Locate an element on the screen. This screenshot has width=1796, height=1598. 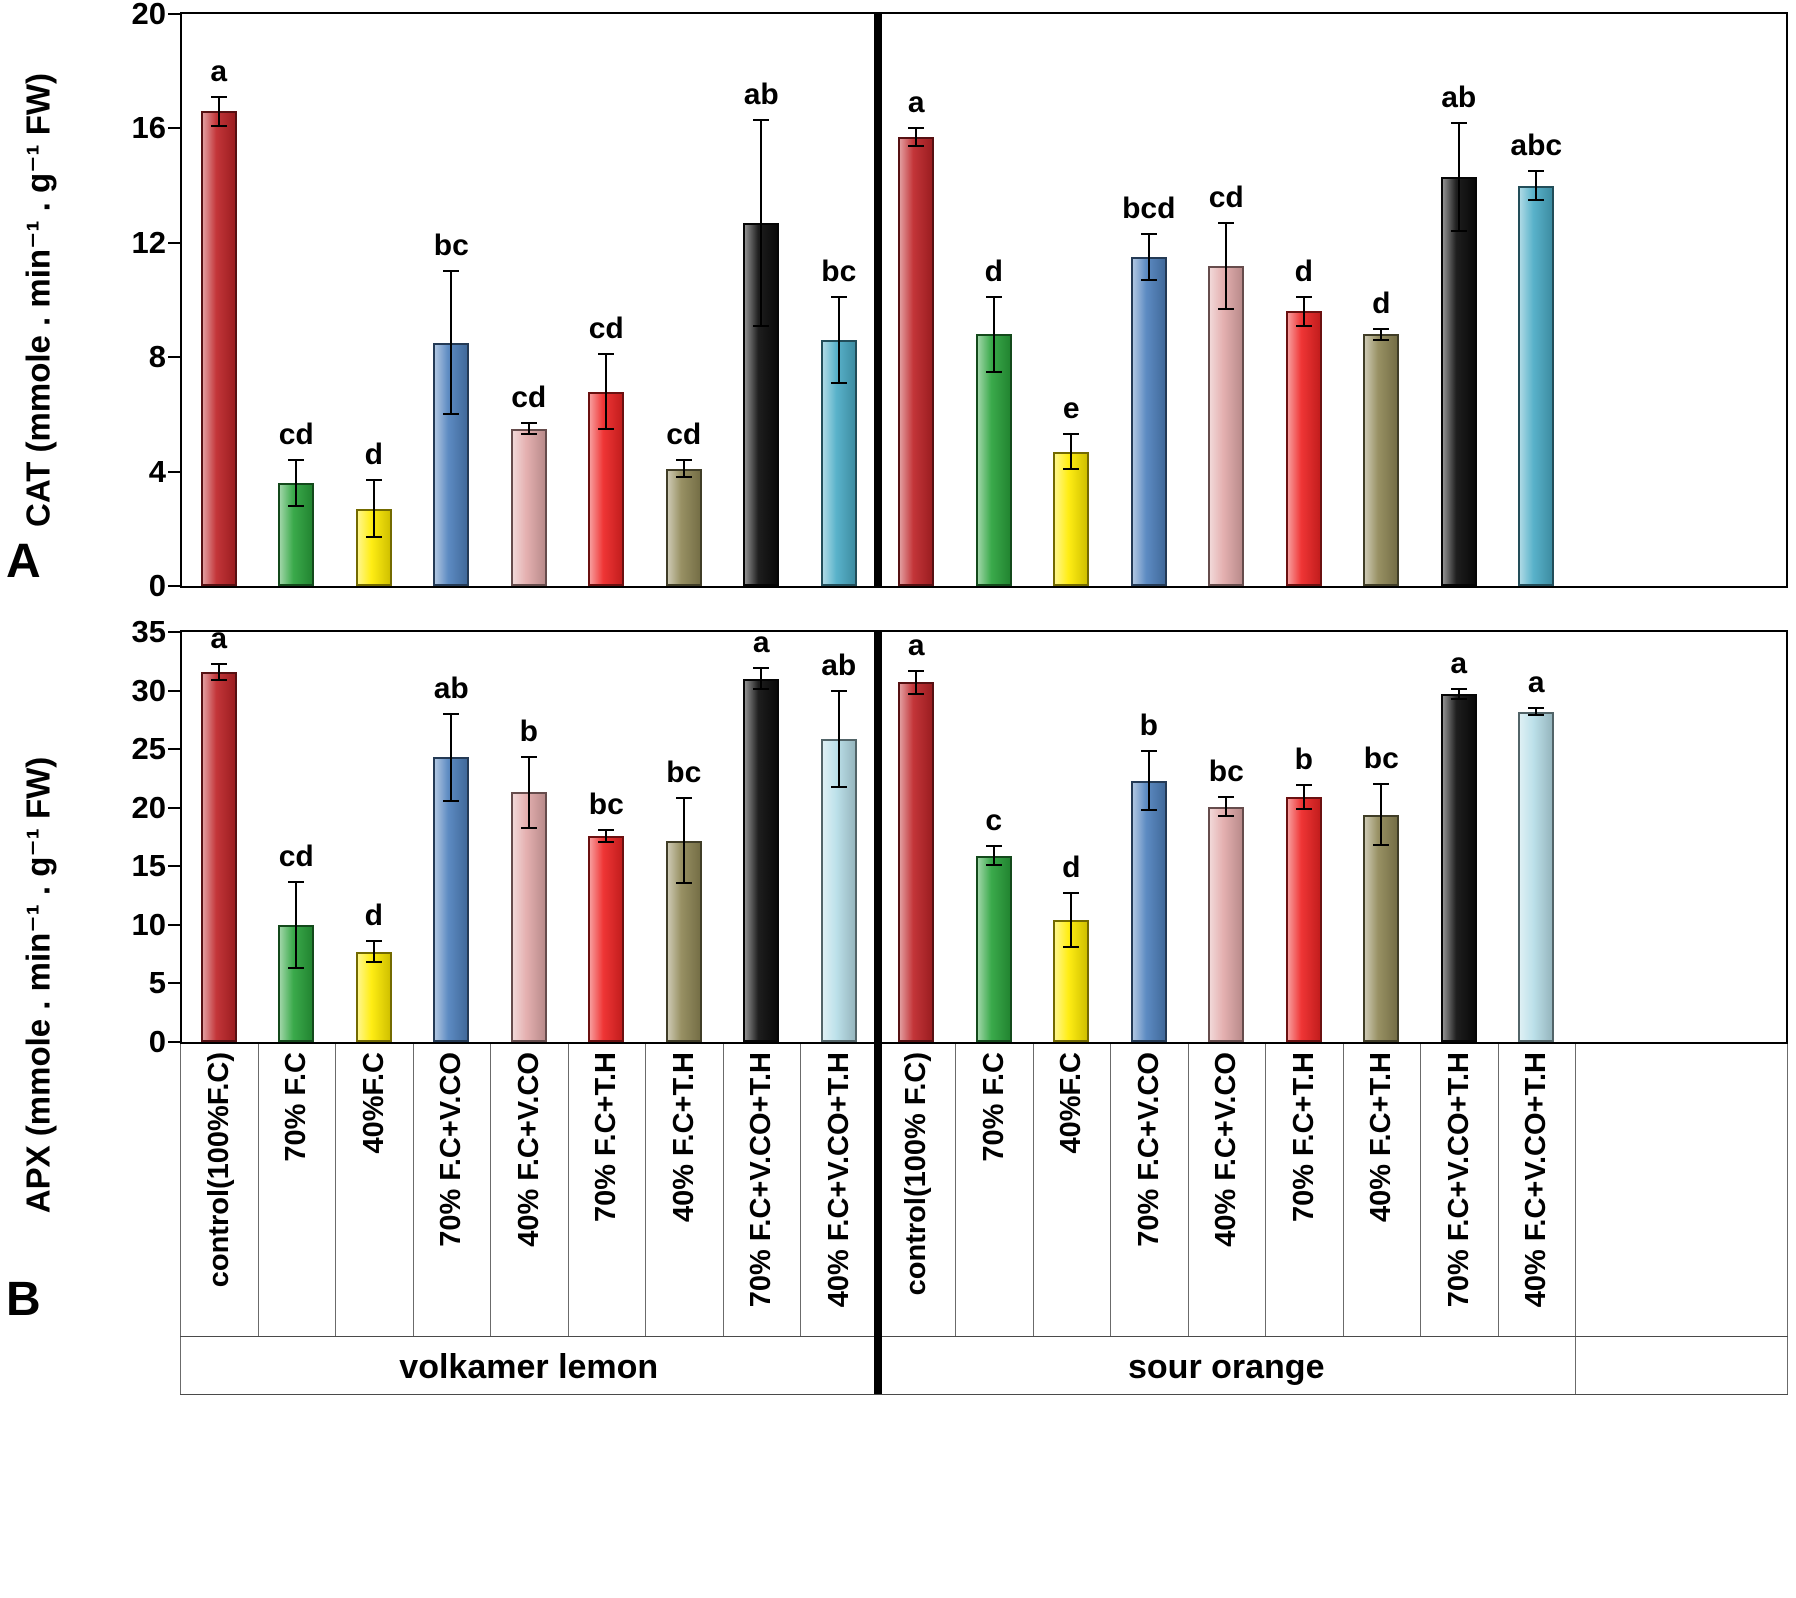
y-tick-label: 35 is located at coordinates (148, 631).